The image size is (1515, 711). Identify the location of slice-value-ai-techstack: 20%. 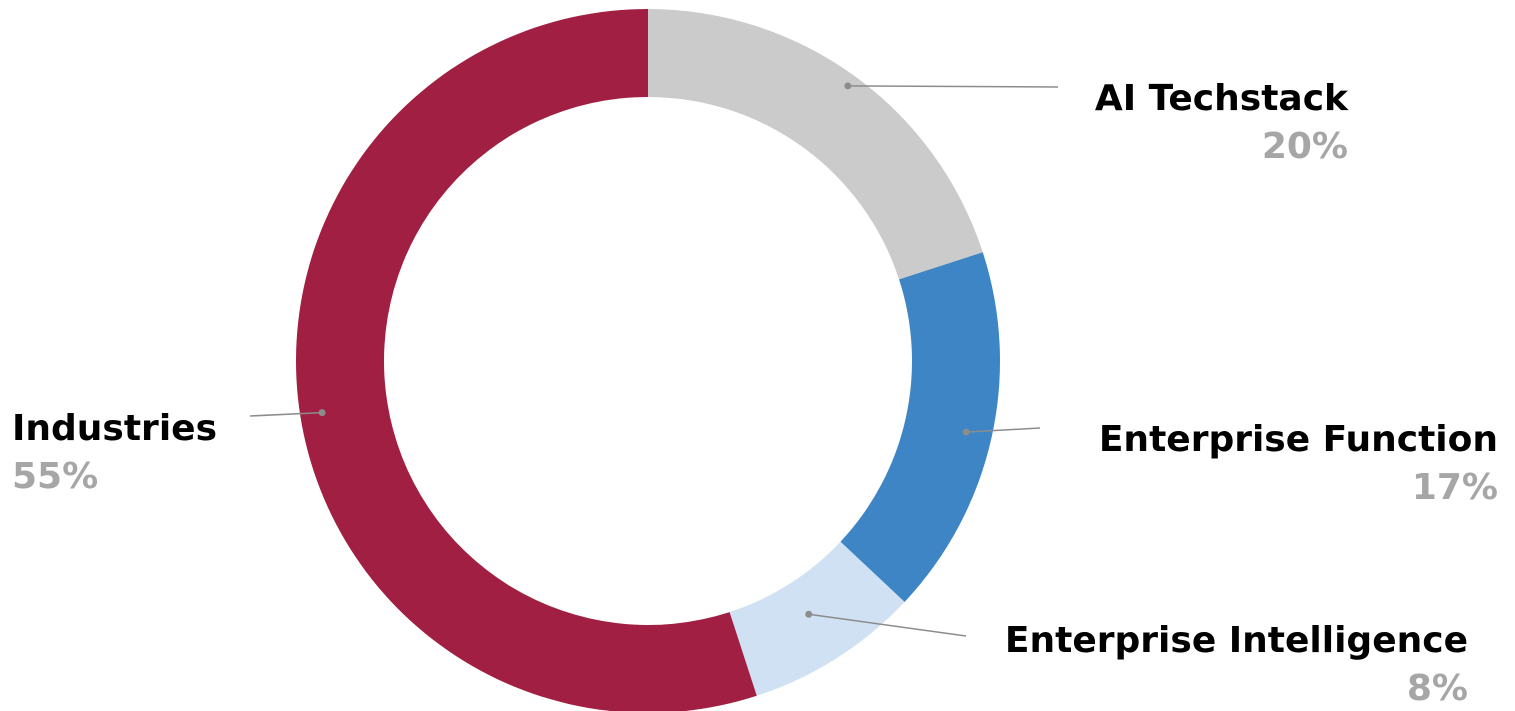
(1305, 146).